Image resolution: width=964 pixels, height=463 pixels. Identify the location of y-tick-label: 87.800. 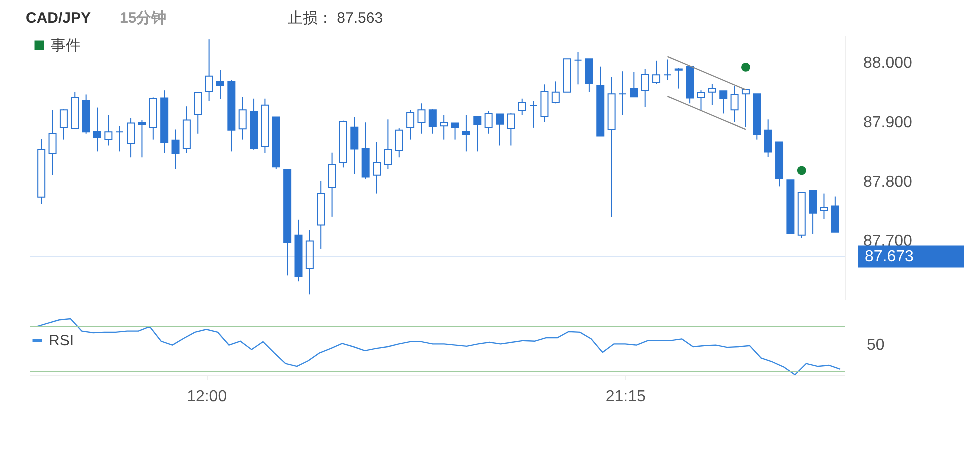
(888, 182).